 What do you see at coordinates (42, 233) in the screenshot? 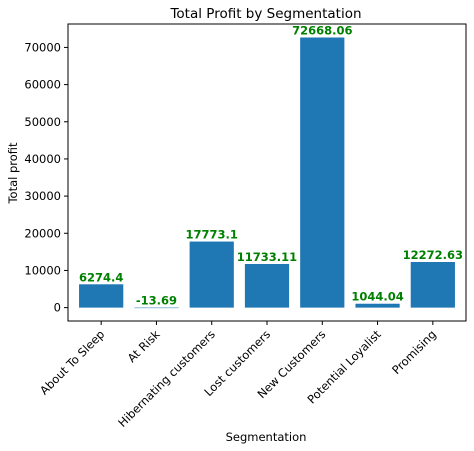
I see `y-tick-label: 20000` at bounding box center [42, 233].